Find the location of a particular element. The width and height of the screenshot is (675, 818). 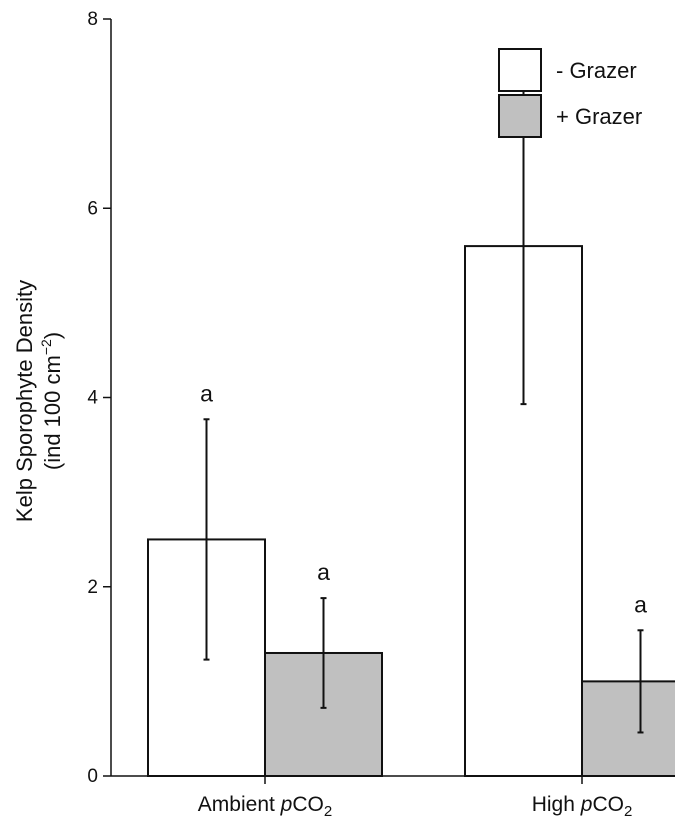

x-category-labels: Ambient pCO2 High pCO2 is located at coordinates (415, 797).